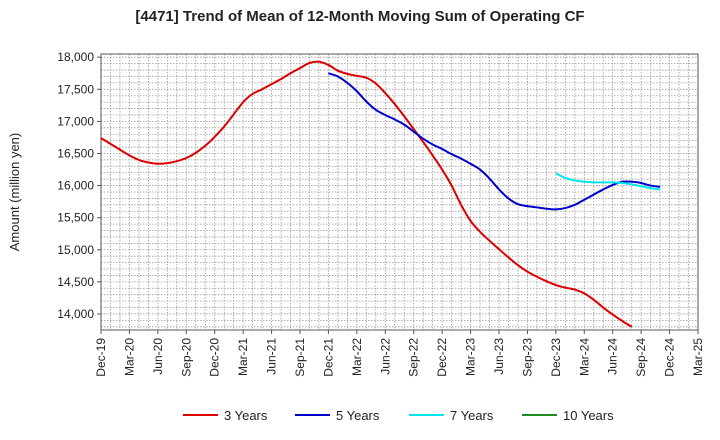 Image resolution: width=720 pixels, height=440 pixels. What do you see at coordinates (243, 357) in the screenshot?
I see `x-tick-label: Mar-21` at bounding box center [243, 357].